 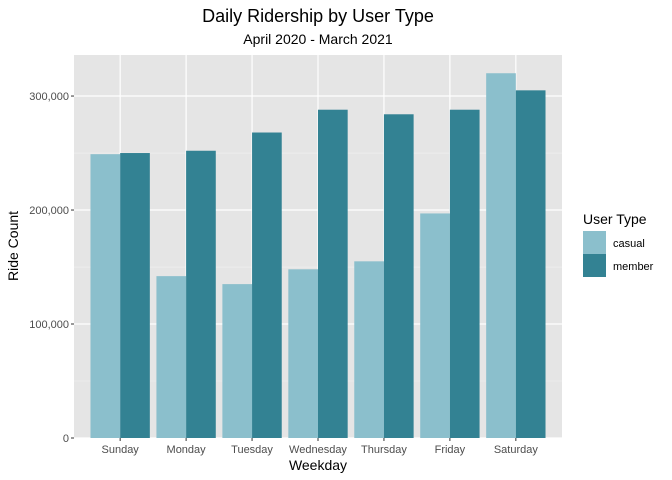 I want to click on y-tick-label: 0, so click(x=66, y=439).